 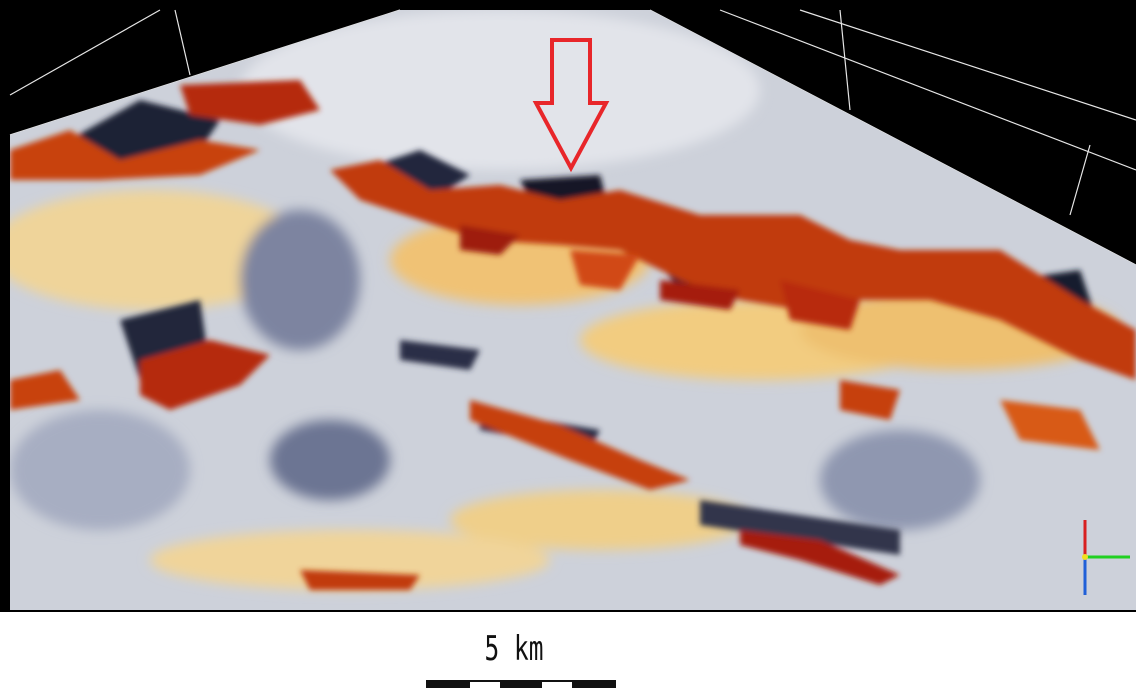 What do you see at coordinates (514, 648) in the screenshot?
I see `scale-bar-label: 5 km` at bounding box center [514, 648].